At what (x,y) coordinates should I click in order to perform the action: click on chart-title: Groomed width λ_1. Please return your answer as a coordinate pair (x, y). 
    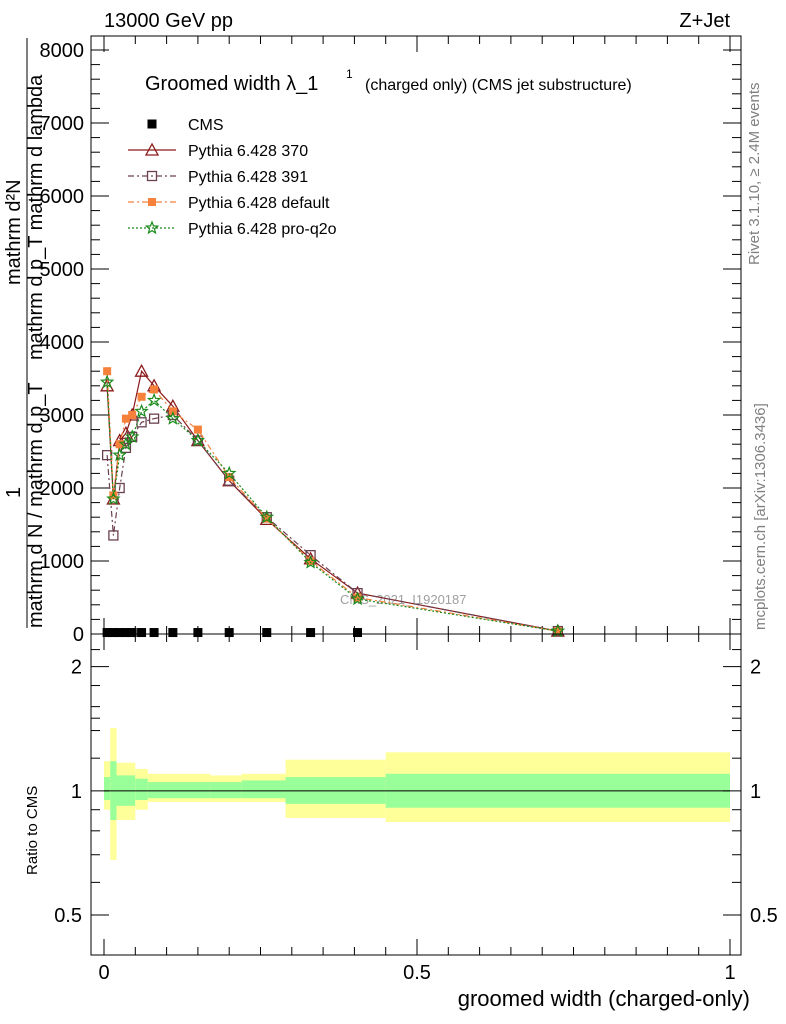
    Looking at the image, I should click on (231, 84).